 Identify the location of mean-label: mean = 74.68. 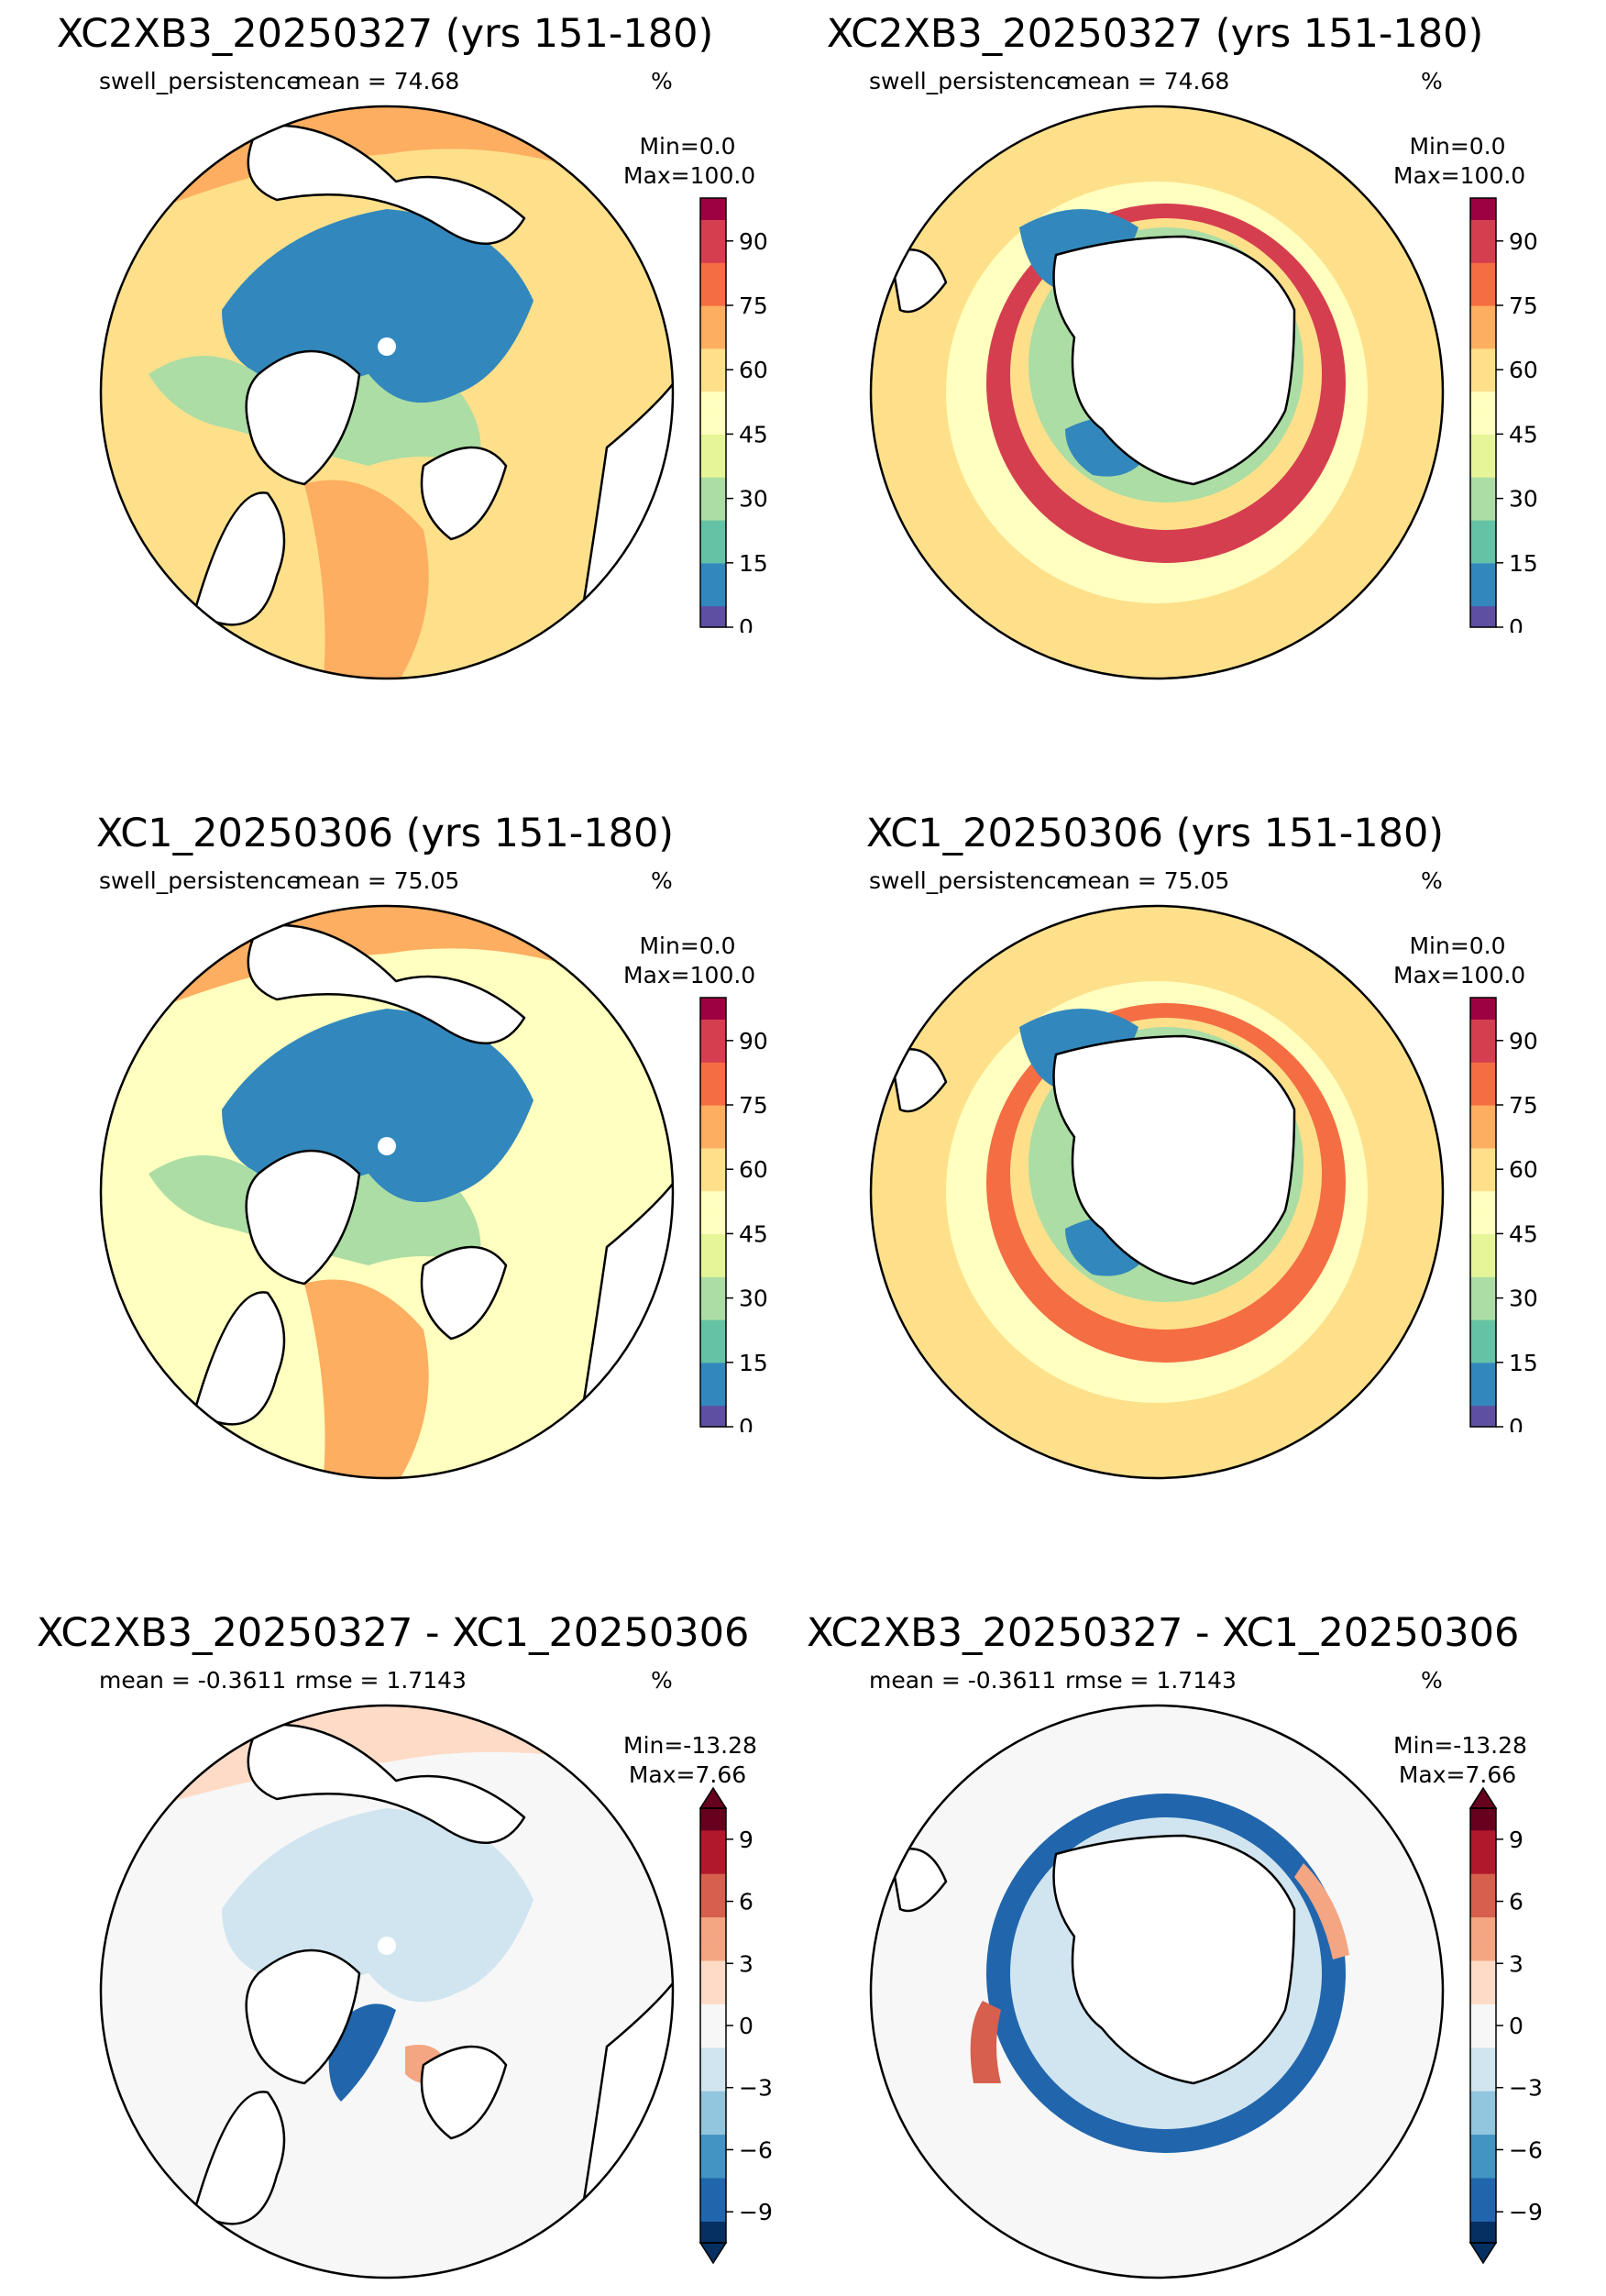
(1147, 81).